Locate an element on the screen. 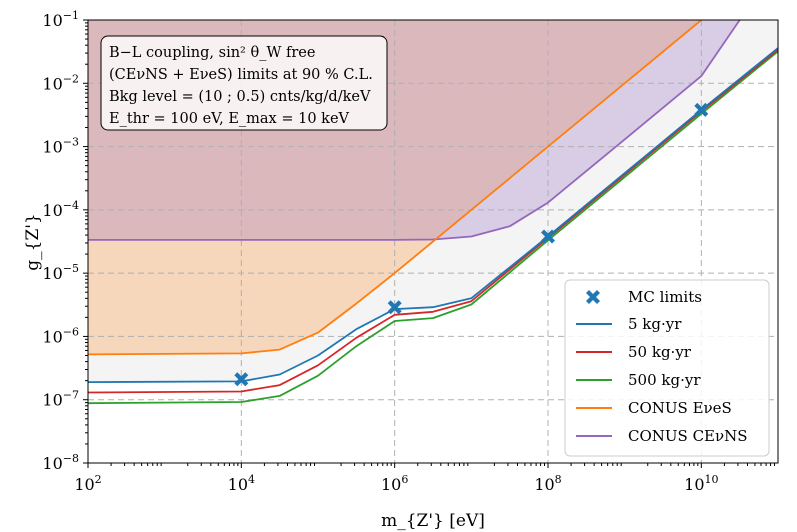 The width and height of the screenshot is (797, 532). x-tick-label: 10⁴ is located at coordinates (241, 483).